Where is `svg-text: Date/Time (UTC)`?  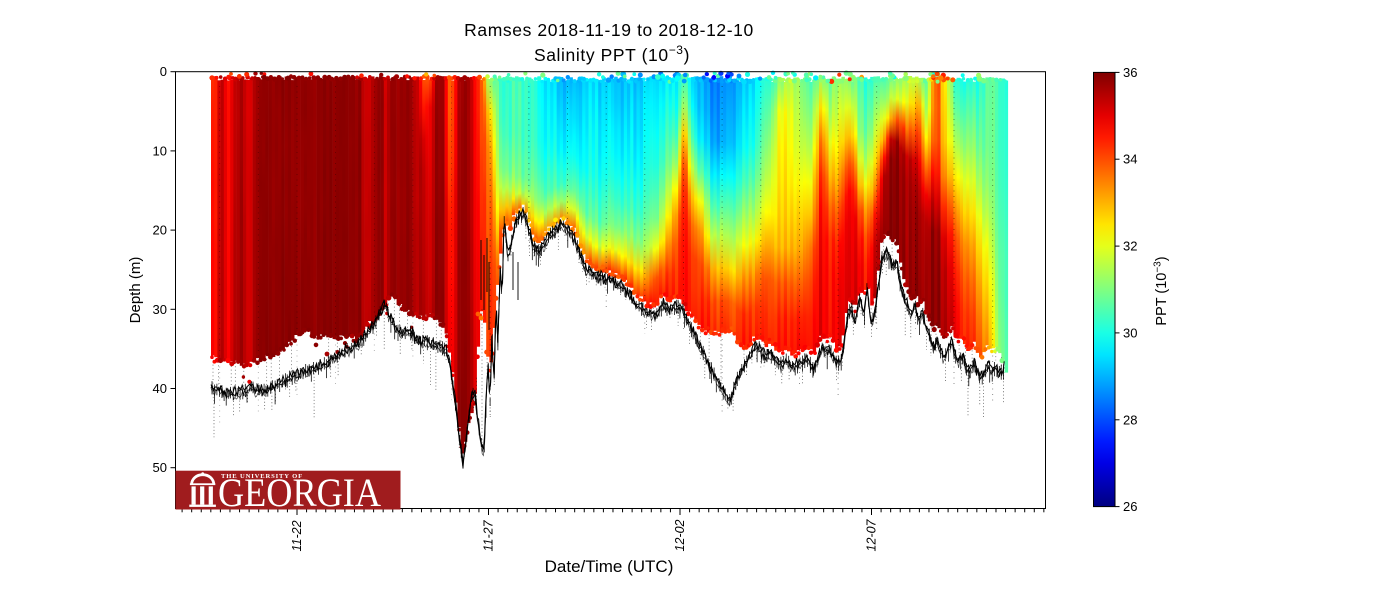 svg-text: Date/Time (UTC) is located at coordinates (609, 566).